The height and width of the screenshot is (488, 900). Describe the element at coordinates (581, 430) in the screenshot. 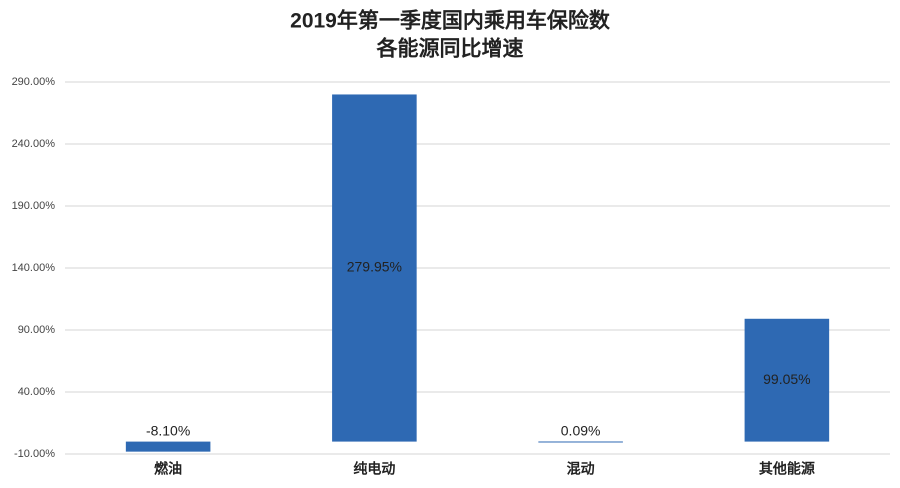

I see `value-label: 0.09%` at that location.